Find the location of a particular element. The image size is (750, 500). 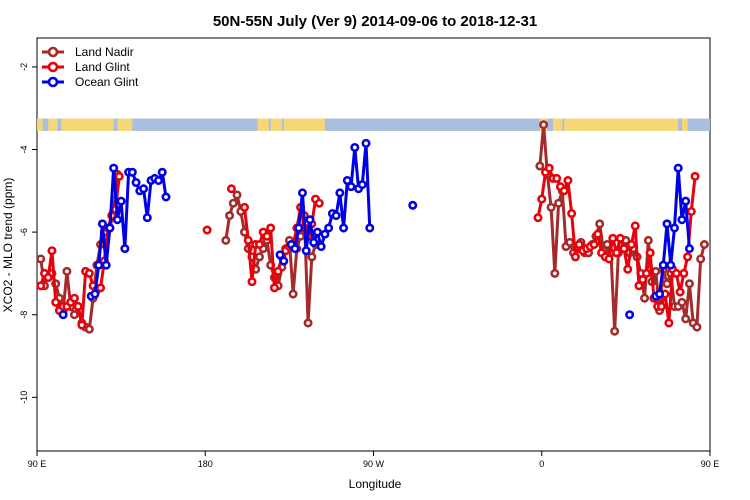

legend-label: Ocean Glint is located at coordinates (107, 82).